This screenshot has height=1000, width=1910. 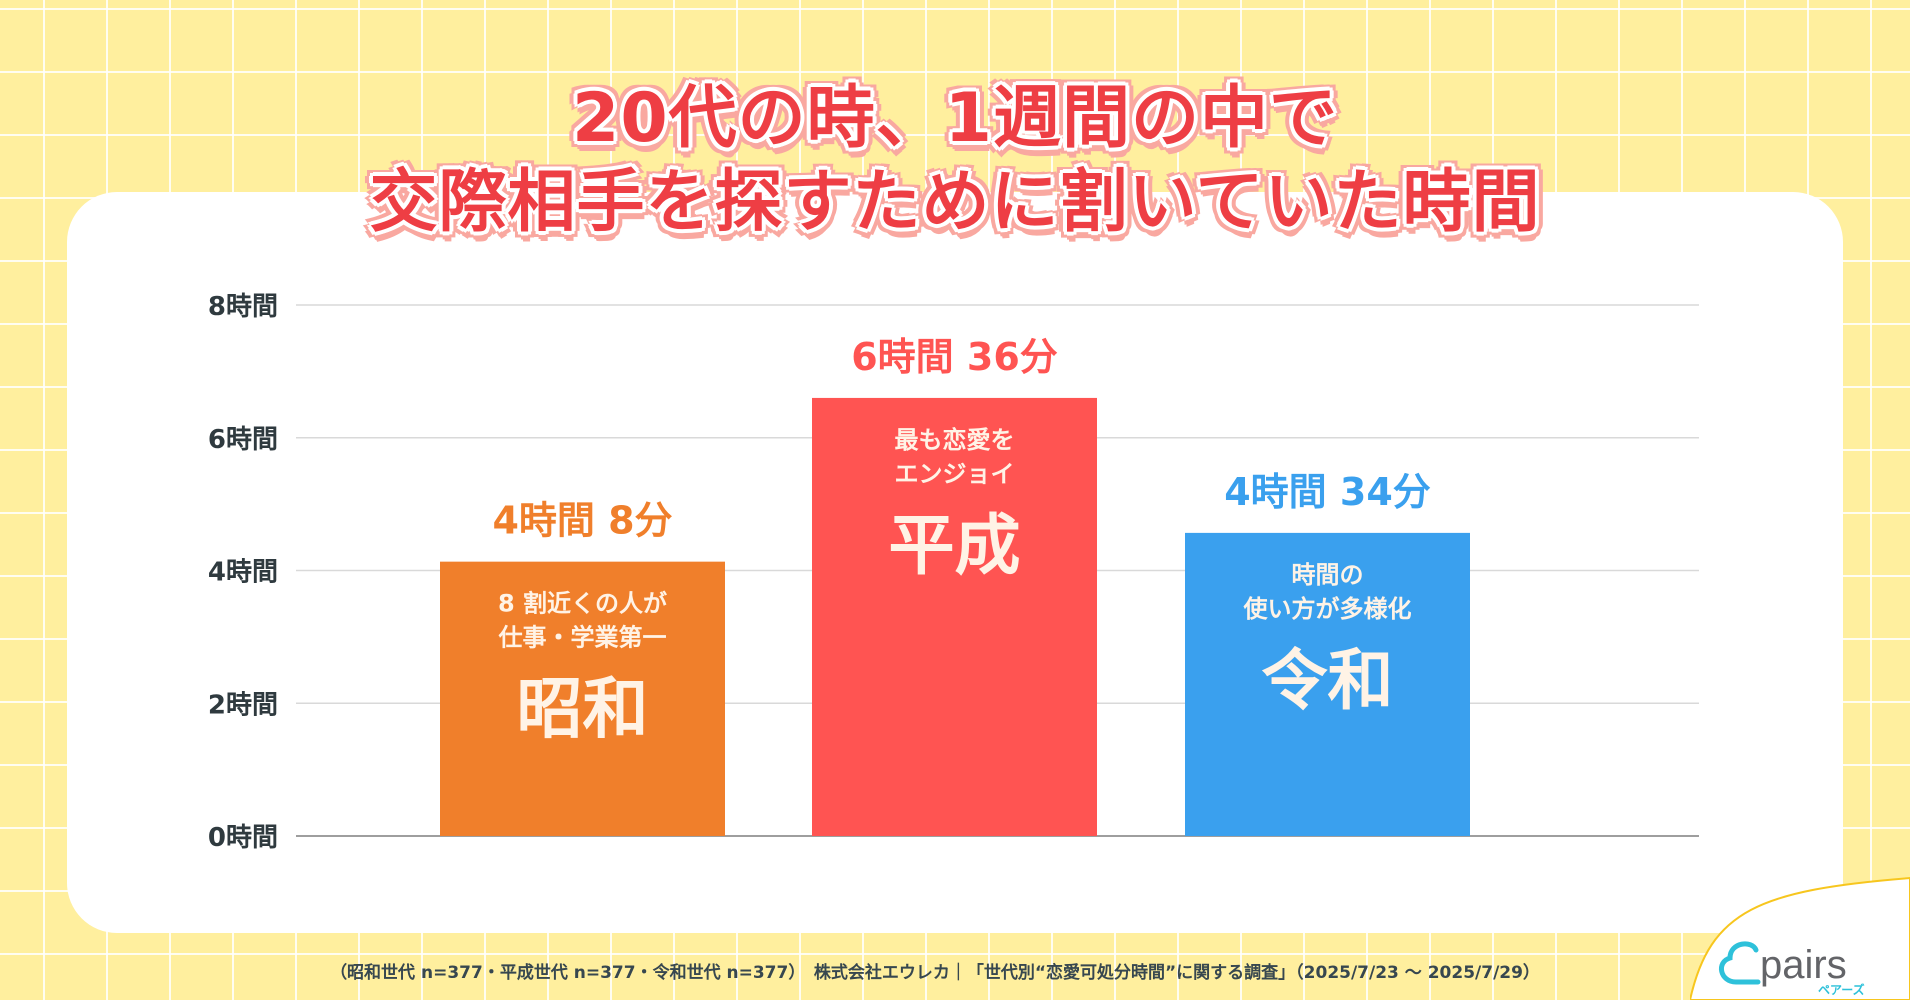 I want to click on bar-caption: 8 割近くの人が, so click(x=582, y=604).